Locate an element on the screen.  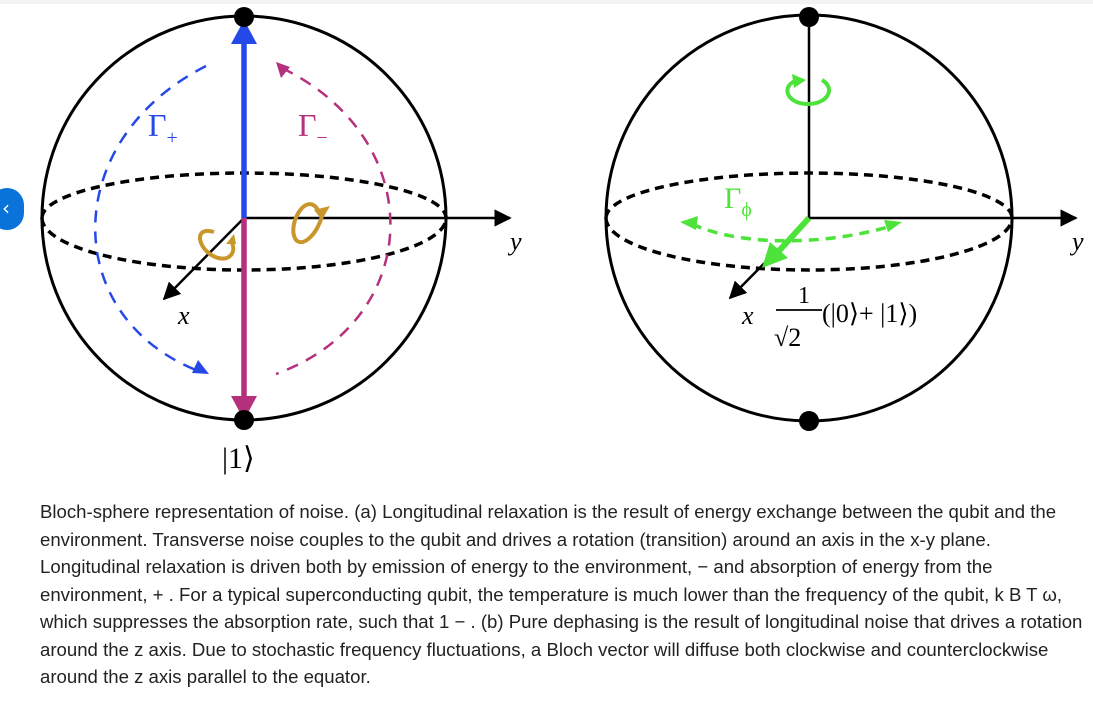
x-axis-a is located at coordinates (203, 259).